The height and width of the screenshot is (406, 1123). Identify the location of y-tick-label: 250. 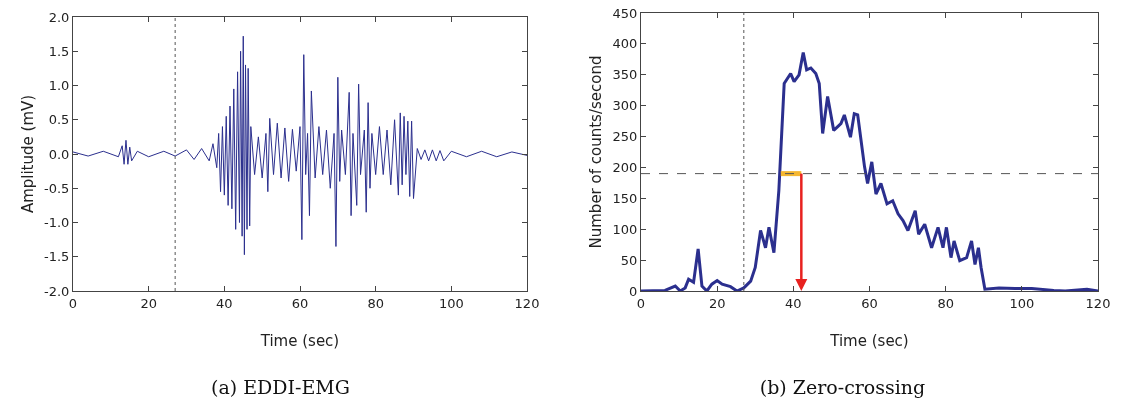
(625, 137).